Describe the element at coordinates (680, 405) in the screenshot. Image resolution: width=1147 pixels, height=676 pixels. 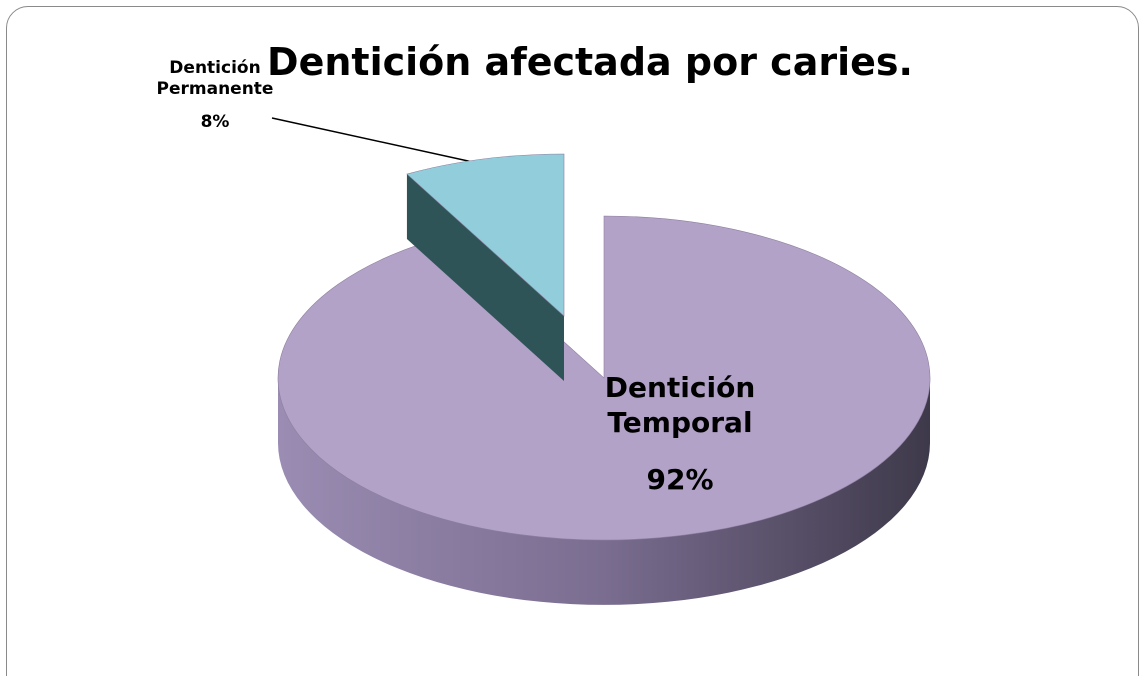
I see `slice-label: Dentición Temporal` at that location.